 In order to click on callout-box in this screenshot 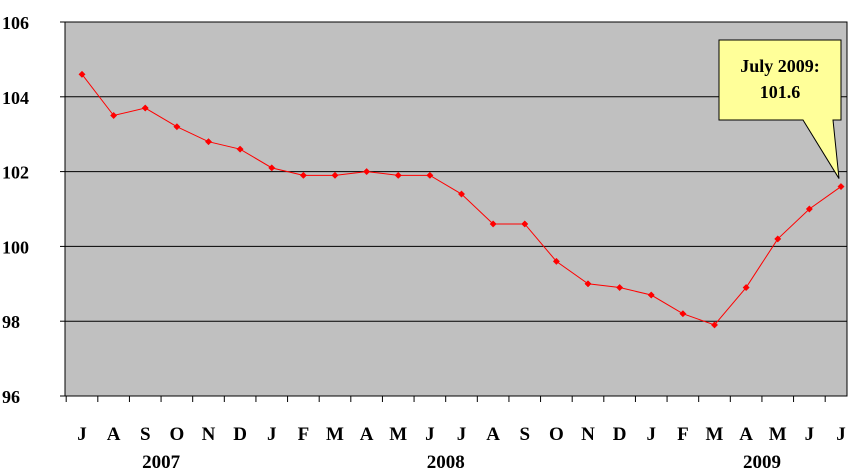, I will do `click(780, 109)`.